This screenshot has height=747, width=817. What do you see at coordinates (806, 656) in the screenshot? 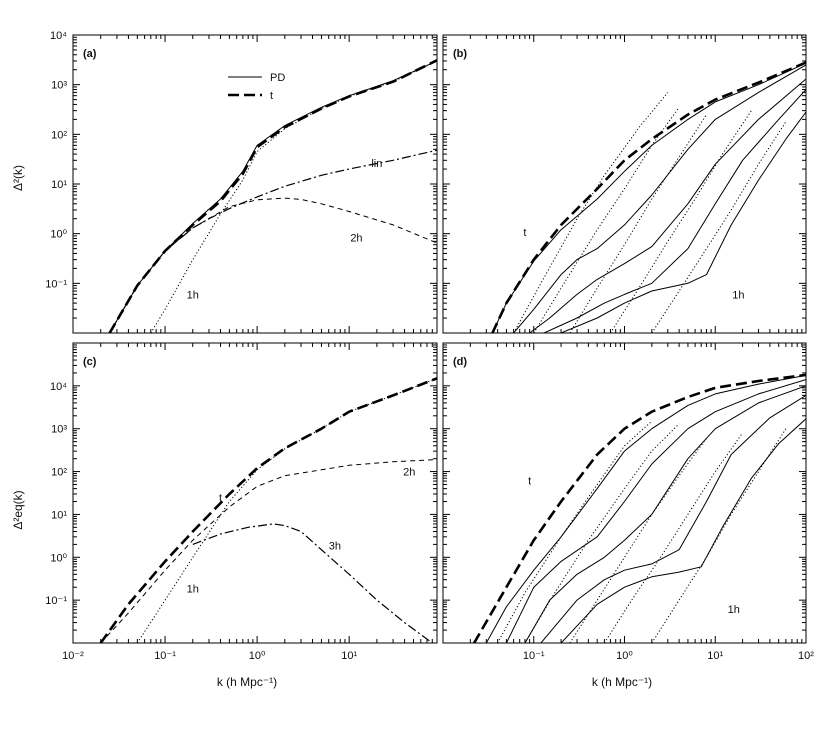
I see `x-tick-label: 10²` at bounding box center [806, 656].